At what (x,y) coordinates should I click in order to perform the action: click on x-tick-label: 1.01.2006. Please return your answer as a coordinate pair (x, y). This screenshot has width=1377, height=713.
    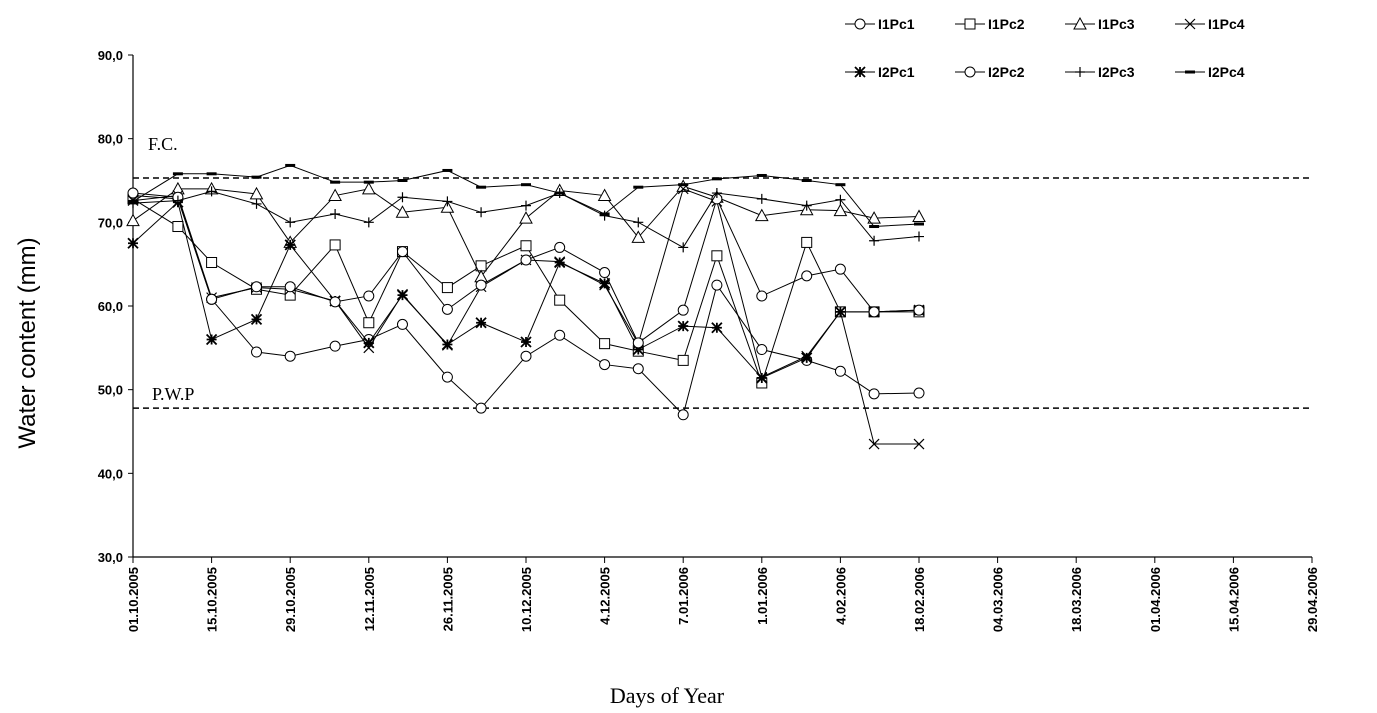
    Looking at the image, I should click on (762, 596).